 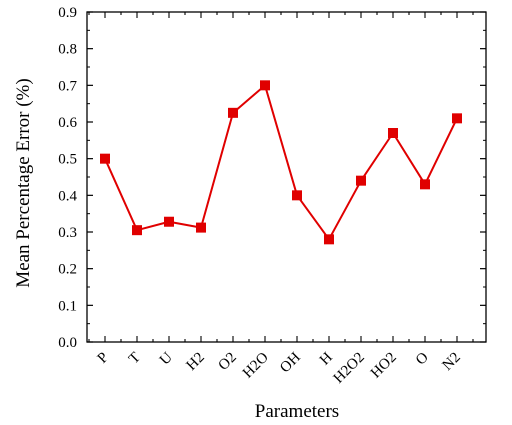 What do you see at coordinates (422, 358) in the screenshot?
I see `x-tick-label: O` at bounding box center [422, 358].